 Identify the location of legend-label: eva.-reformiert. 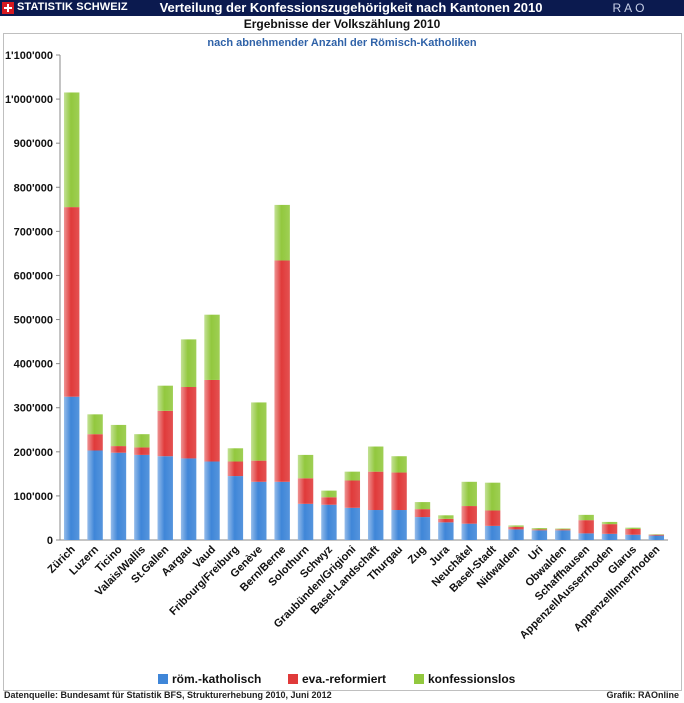
(344, 679).